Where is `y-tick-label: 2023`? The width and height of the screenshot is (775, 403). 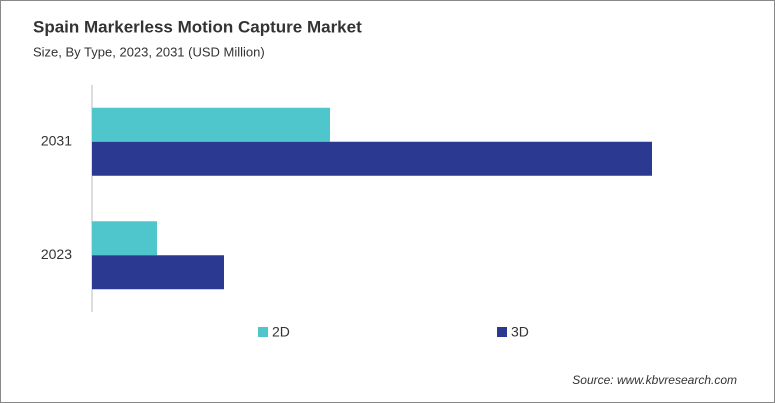
y-tick-label: 2023 is located at coordinates (56, 254).